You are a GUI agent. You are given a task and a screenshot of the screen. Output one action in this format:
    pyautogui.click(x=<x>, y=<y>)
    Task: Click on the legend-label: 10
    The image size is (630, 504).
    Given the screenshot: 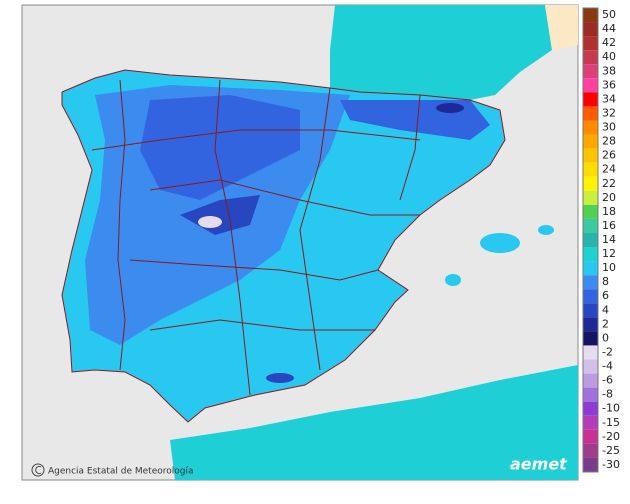 What is the action you would take?
    pyautogui.click(x=609, y=267)
    